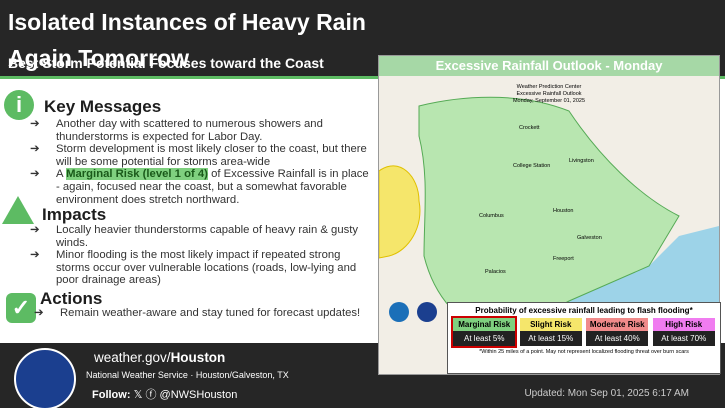  I want to click on handle: @NWSHouston, so click(198, 395).